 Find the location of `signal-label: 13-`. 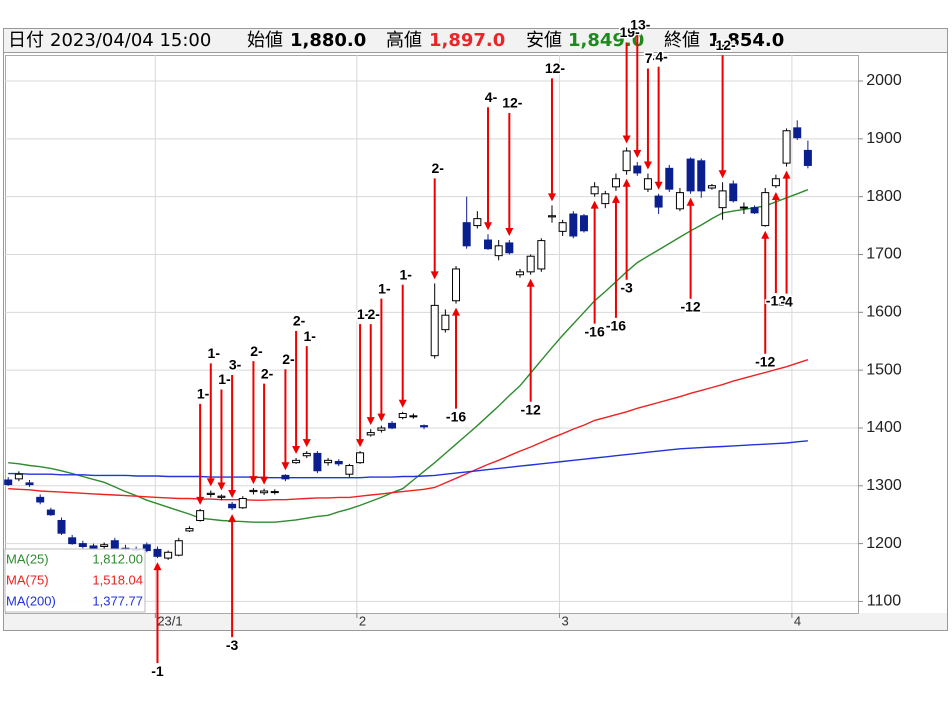

signal-label: 13- is located at coordinates (640, 25).